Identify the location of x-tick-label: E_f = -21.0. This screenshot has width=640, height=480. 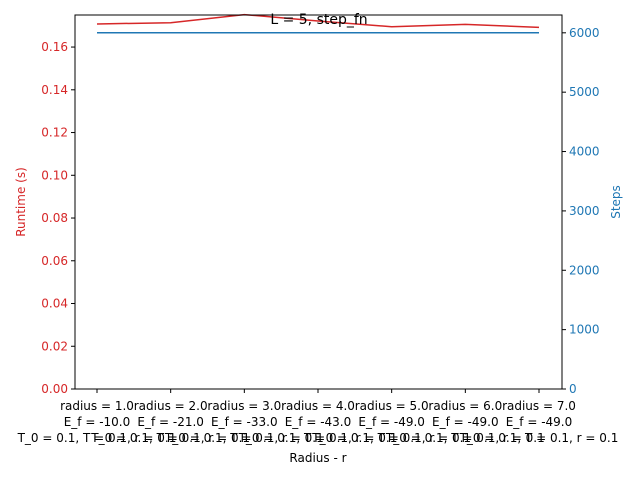
(170, 422).